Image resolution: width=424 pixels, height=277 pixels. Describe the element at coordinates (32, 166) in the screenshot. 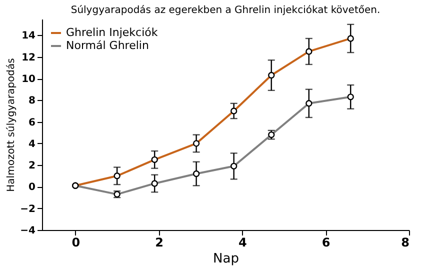

I see `y-tick-label: 2` at that location.